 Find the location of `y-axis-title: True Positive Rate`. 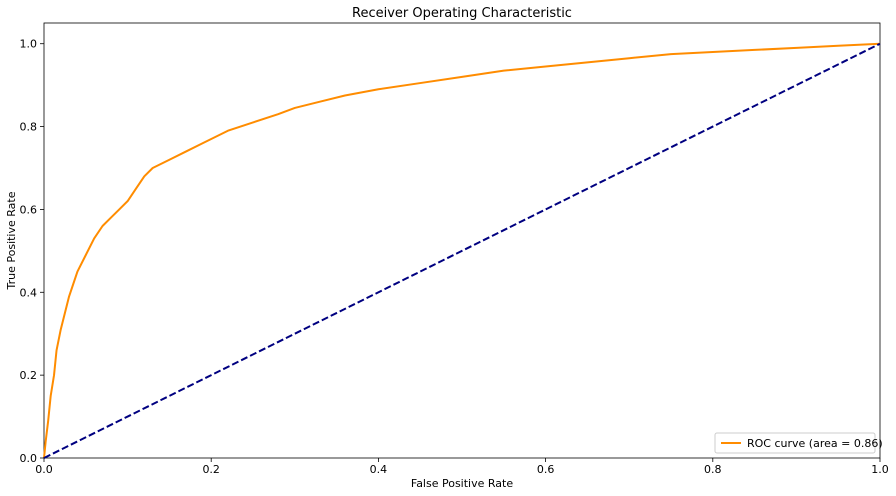

y-axis-title: True Positive Rate is located at coordinates (11, 240).